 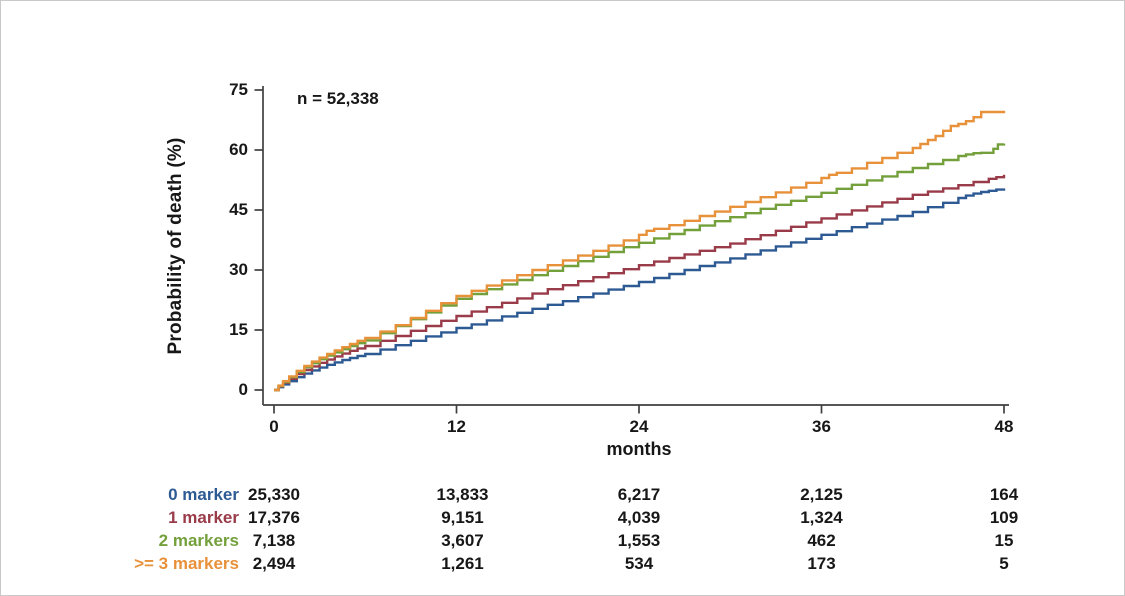 I want to click on risk-count-cell: 1,261, so click(x=462, y=563).